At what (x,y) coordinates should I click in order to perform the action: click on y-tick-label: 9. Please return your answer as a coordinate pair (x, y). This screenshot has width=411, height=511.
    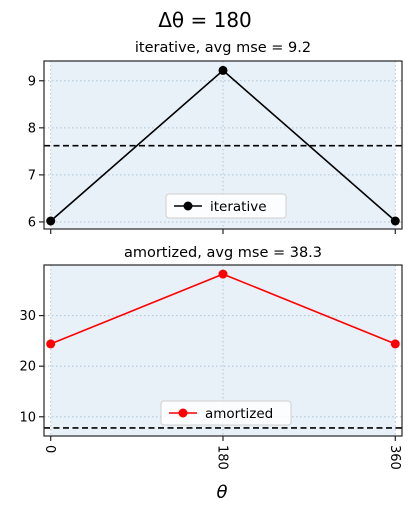
    Looking at the image, I should click on (32, 81).